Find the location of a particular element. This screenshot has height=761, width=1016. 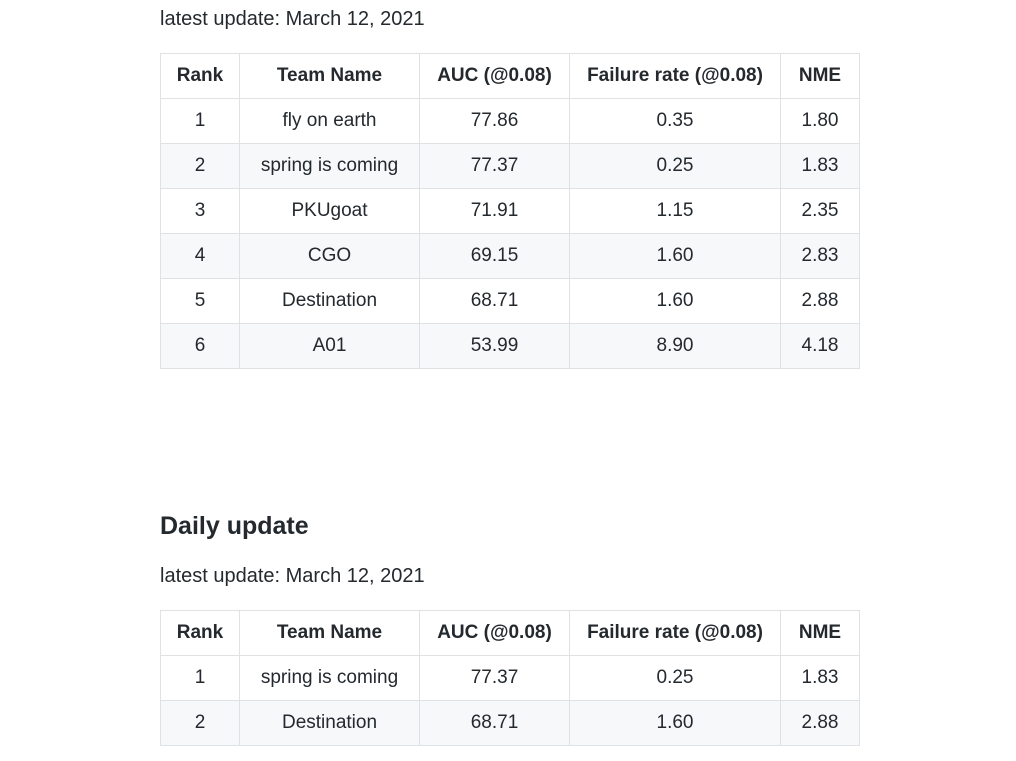

table-row: 6 A01 53.99 8.90 4.18 is located at coordinates (510, 346).